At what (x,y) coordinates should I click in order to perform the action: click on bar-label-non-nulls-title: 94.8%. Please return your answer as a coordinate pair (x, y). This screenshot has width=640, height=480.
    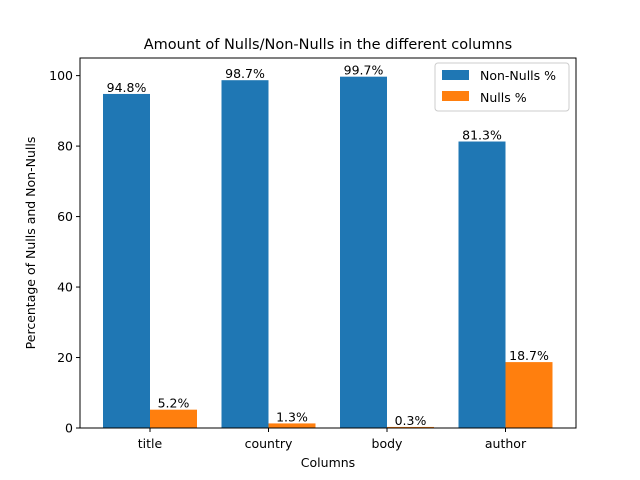
    Looking at the image, I should click on (127, 87).